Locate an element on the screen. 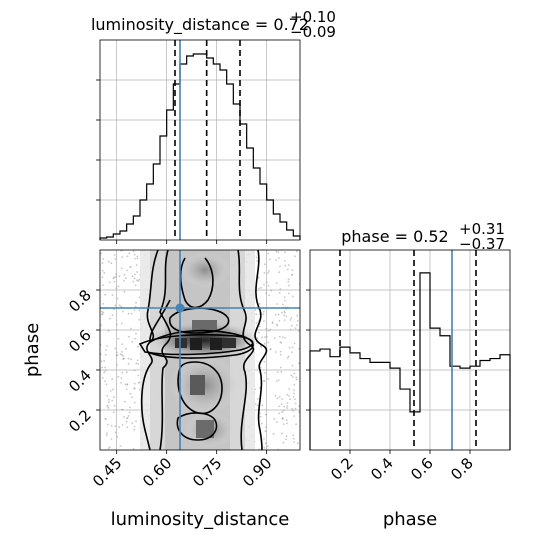 The width and height of the screenshot is (550, 550). phase-axis-label: phase is located at coordinates (32, 350).